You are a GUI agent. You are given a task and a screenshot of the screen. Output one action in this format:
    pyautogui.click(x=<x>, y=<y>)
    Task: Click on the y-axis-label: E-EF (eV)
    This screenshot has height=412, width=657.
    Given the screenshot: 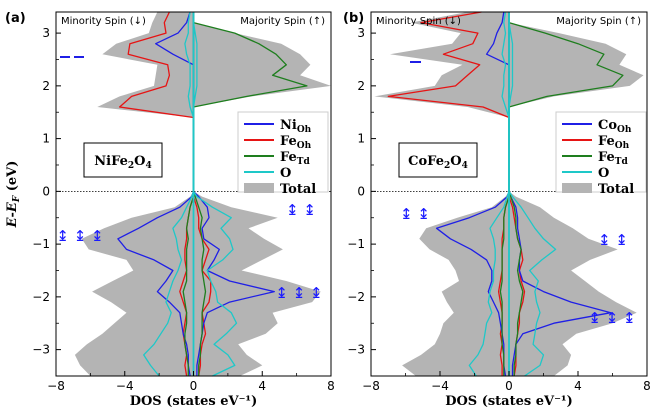 What is the action you would take?
    pyautogui.click(x=13, y=195)
    